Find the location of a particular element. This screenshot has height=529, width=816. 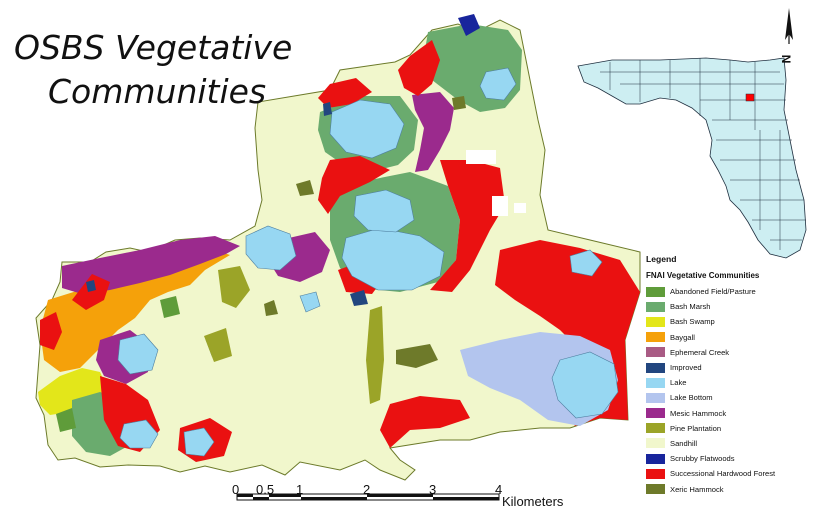

hardwood-forest-northwest is located at coordinates (345, 93).